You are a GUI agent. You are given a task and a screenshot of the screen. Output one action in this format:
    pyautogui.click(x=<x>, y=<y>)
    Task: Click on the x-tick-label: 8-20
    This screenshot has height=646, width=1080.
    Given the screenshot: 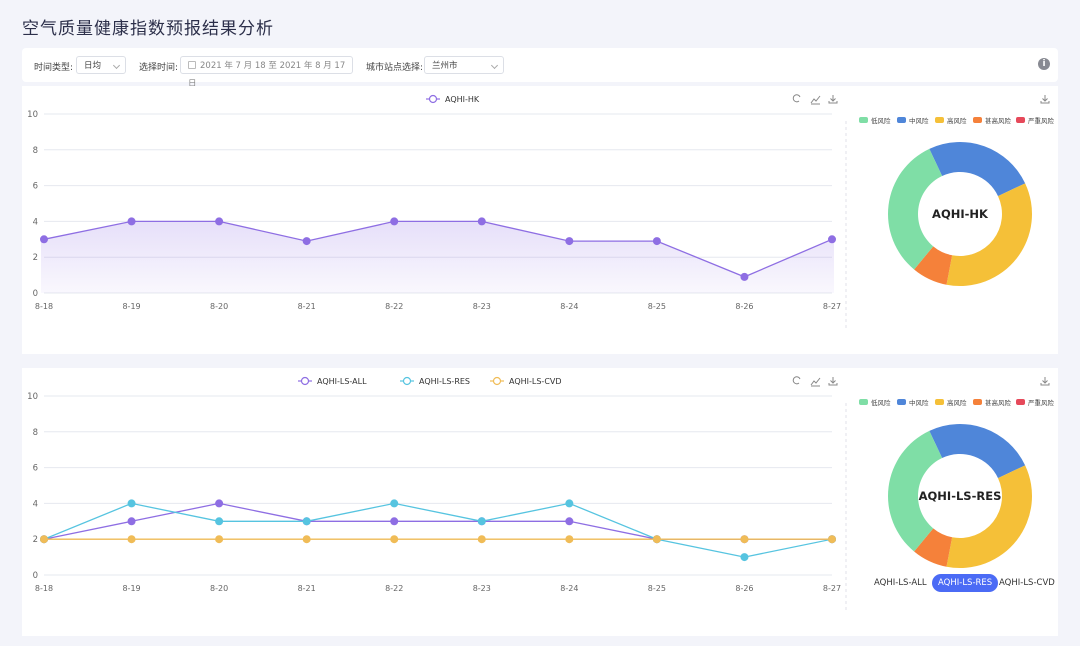 What is the action you would take?
    pyautogui.click(x=219, y=306)
    